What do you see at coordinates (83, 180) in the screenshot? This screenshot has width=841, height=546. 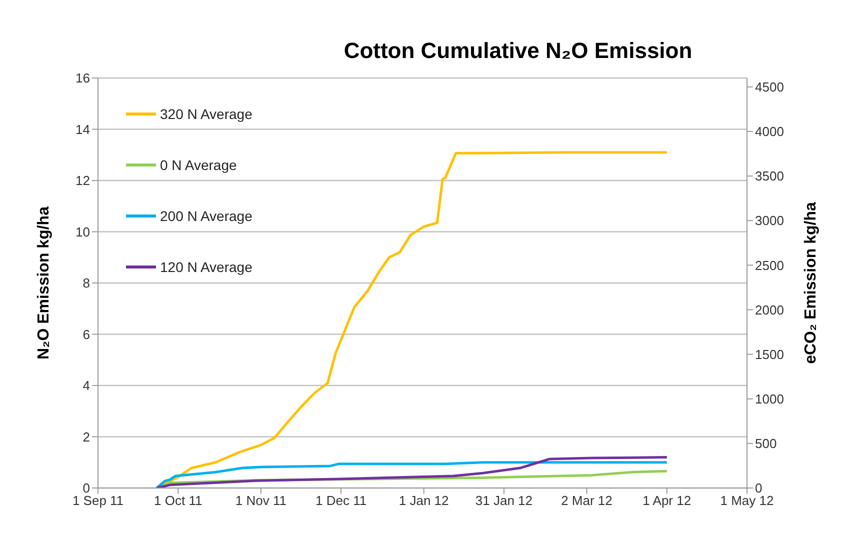 I see `y-tick-label: 12` at bounding box center [83, 180].